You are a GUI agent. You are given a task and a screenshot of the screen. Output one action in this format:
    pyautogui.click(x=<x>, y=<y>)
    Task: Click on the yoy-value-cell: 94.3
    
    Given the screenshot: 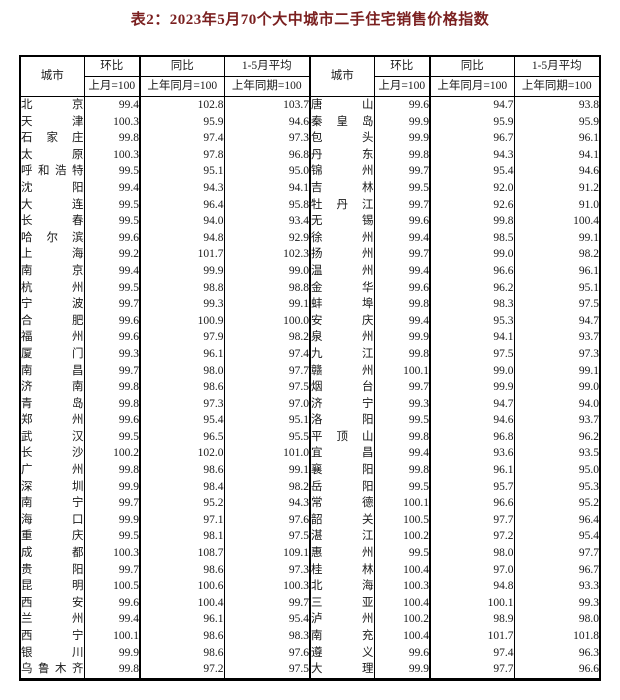 What is the action you would take?
    pyautogui.click(x=472, y=155)
    